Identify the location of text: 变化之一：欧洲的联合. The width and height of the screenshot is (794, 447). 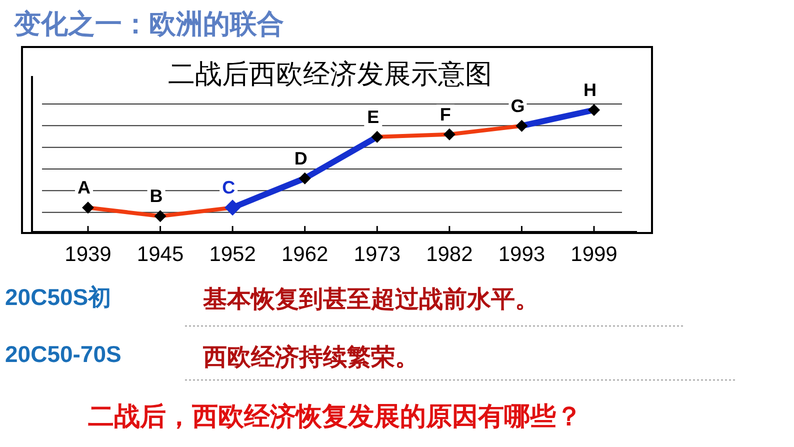
(148, 24).